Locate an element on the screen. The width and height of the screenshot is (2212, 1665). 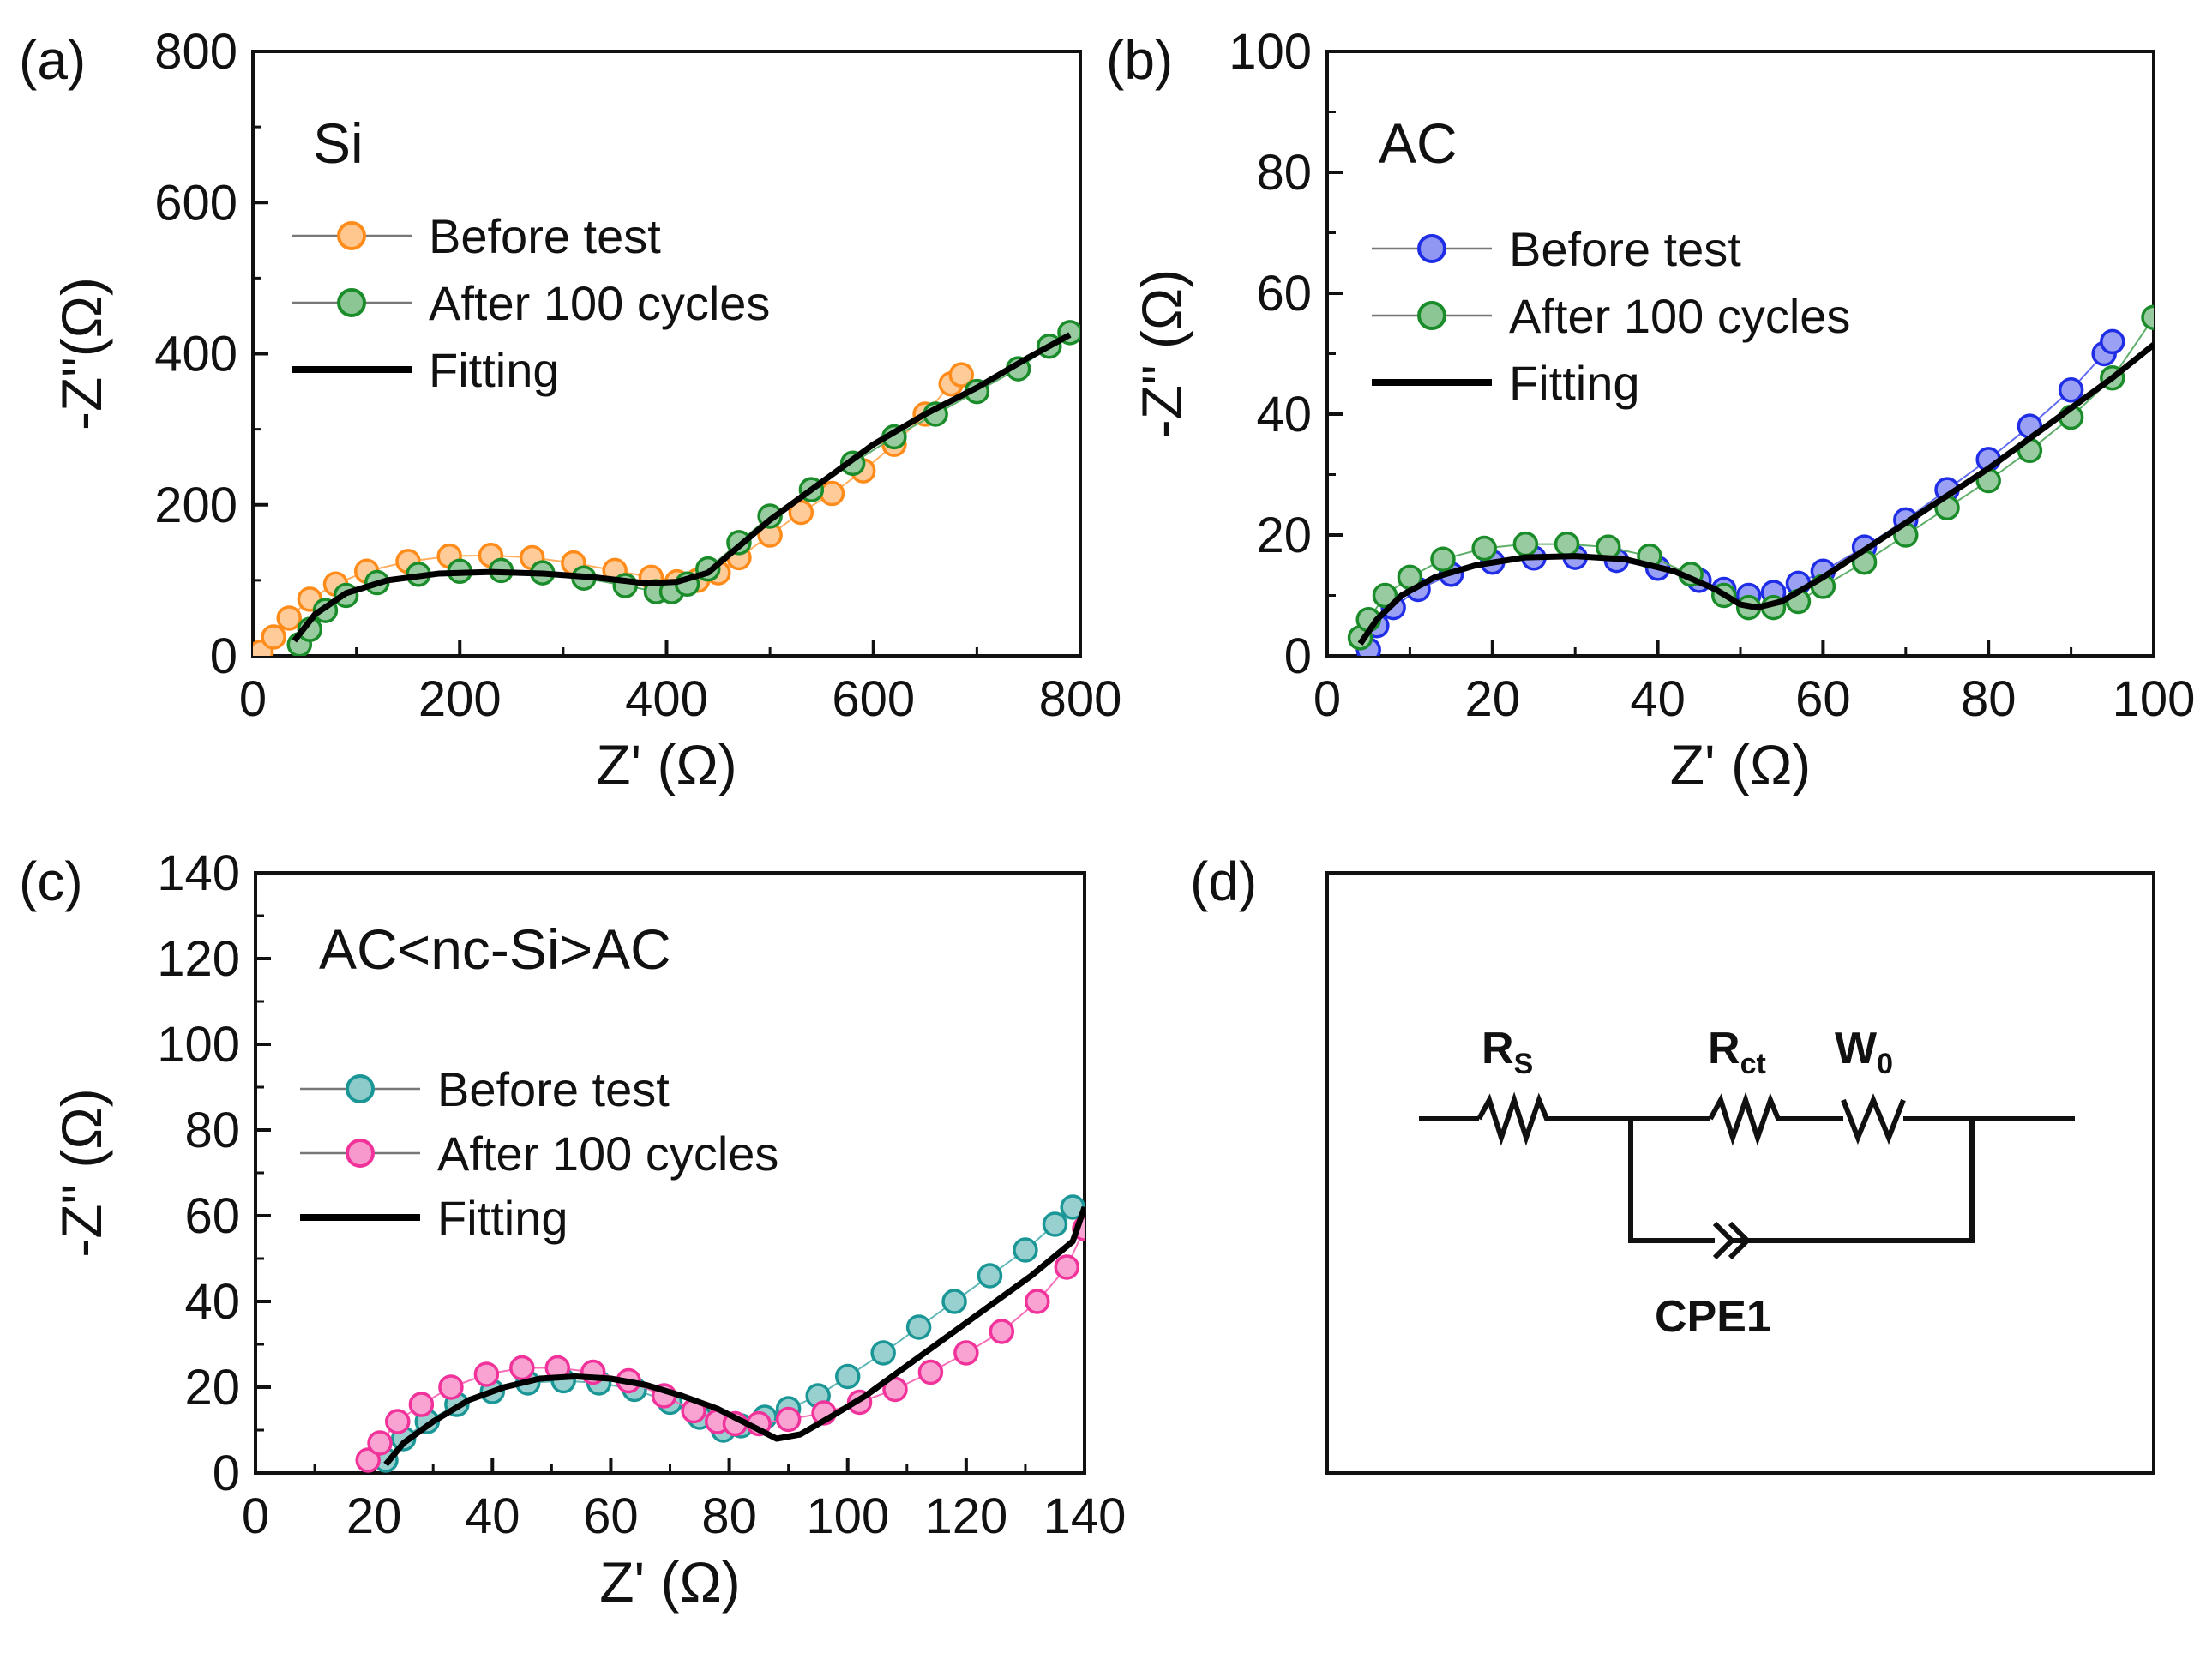
cpe-symbol-left is located at coordinates (1724, 1240).